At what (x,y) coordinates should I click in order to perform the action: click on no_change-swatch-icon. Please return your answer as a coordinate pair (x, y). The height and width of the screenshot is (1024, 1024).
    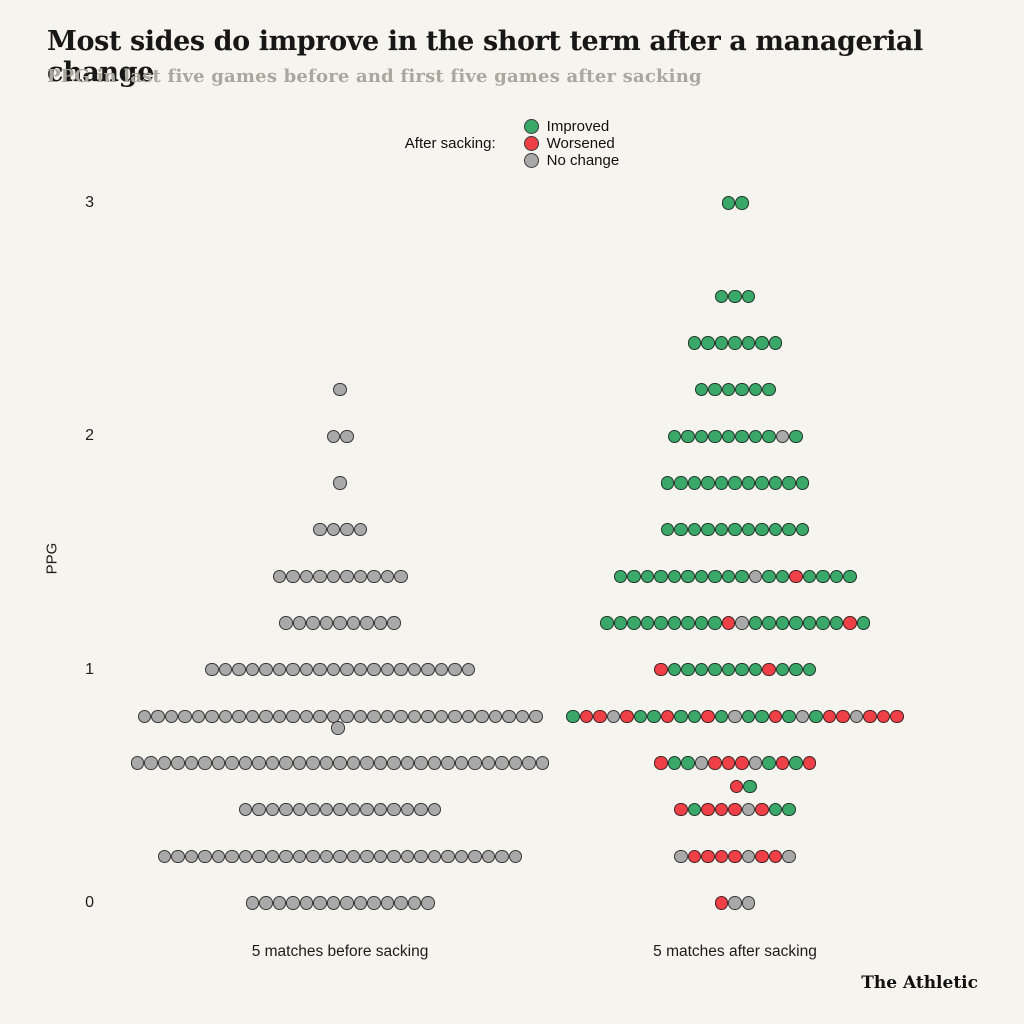
    Looking at the image, I should click on (531, 160).